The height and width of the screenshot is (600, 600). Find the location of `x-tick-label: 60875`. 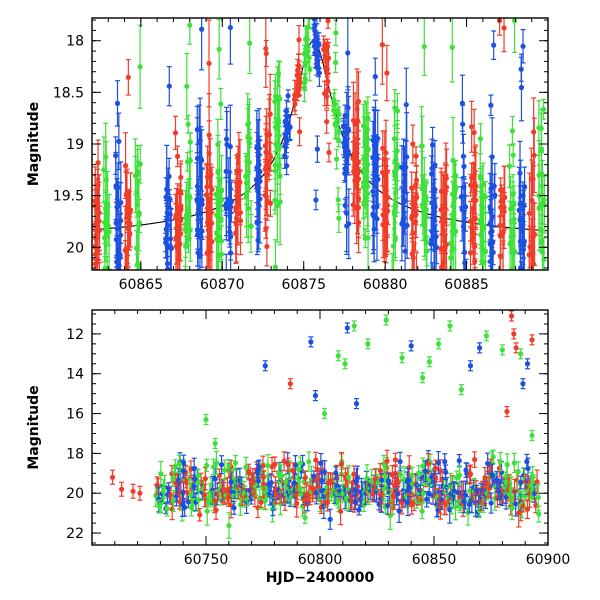

x-tick-label: 60875 is located at coordinates (303, 285).